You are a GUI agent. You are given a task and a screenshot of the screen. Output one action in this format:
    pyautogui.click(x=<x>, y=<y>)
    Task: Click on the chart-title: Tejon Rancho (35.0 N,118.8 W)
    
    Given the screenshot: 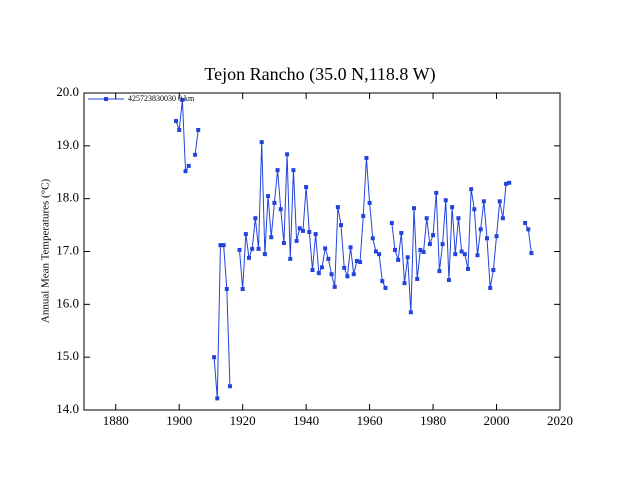 What is the action you would take?
    pyautogui.click(x=319, y=74)
    